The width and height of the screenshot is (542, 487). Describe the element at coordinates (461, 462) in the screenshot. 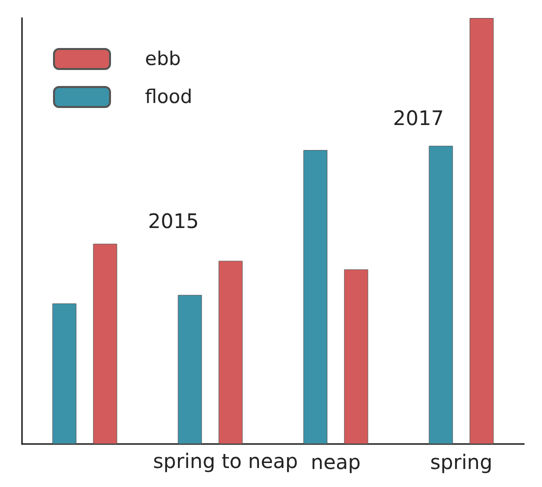

I see `x-tick-label: spring` at that location.